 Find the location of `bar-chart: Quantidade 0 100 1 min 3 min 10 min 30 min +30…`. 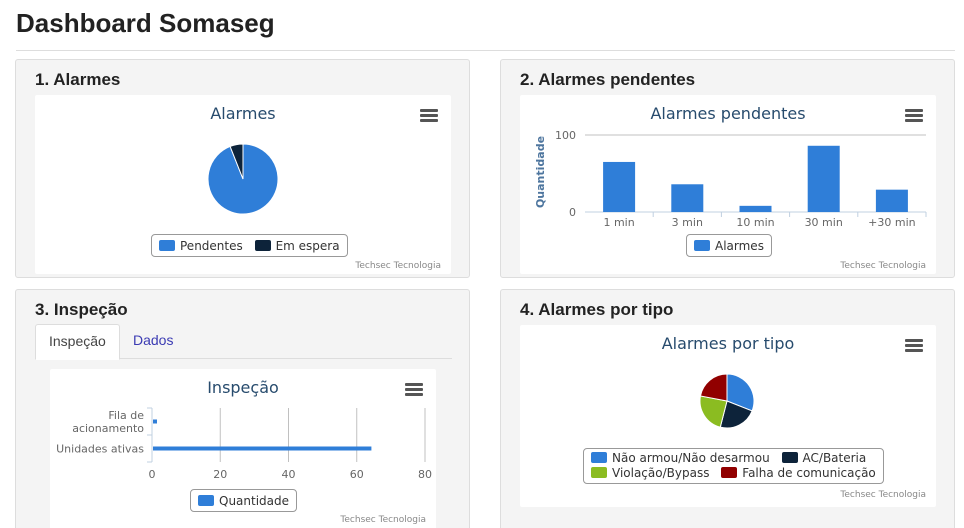

bar-chart: Quantidade 0 100 1 min 3 min 10 min 30 min +30… is located at coordinates (730, 179).